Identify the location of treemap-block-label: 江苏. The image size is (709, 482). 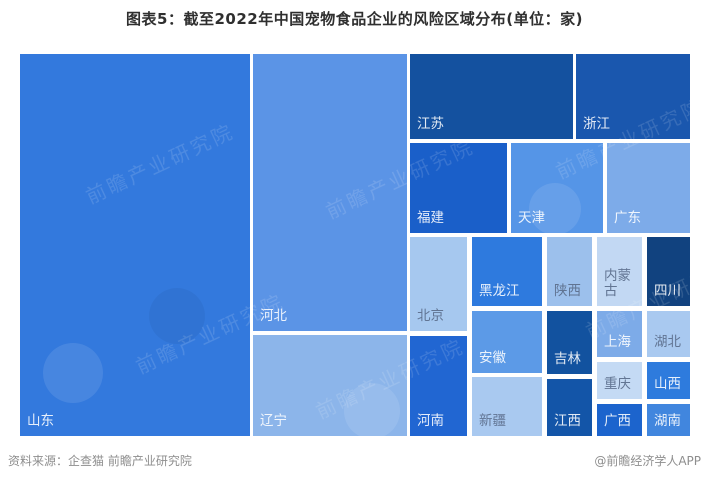
(431, 124).